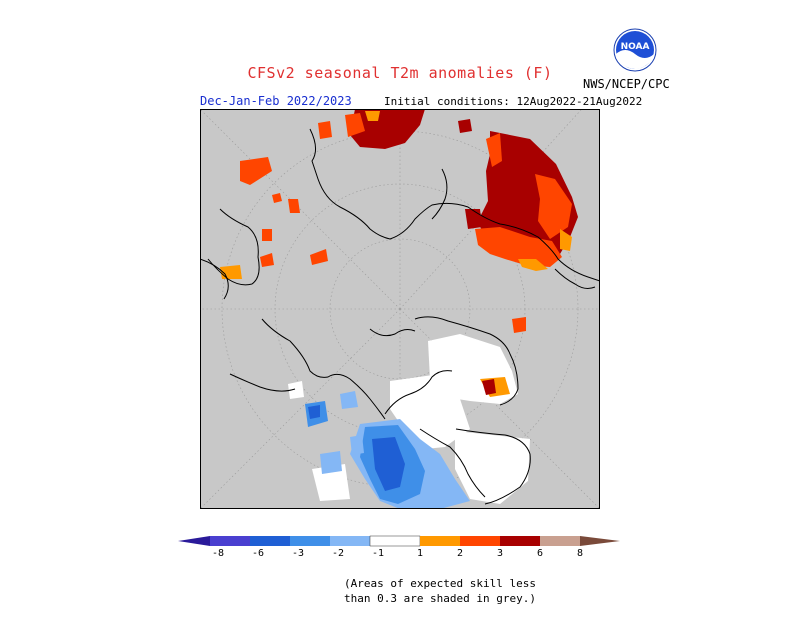  Describe the element at coordinates (600, 541) in the screenshot. I see `legend-arrow-above` at that location.